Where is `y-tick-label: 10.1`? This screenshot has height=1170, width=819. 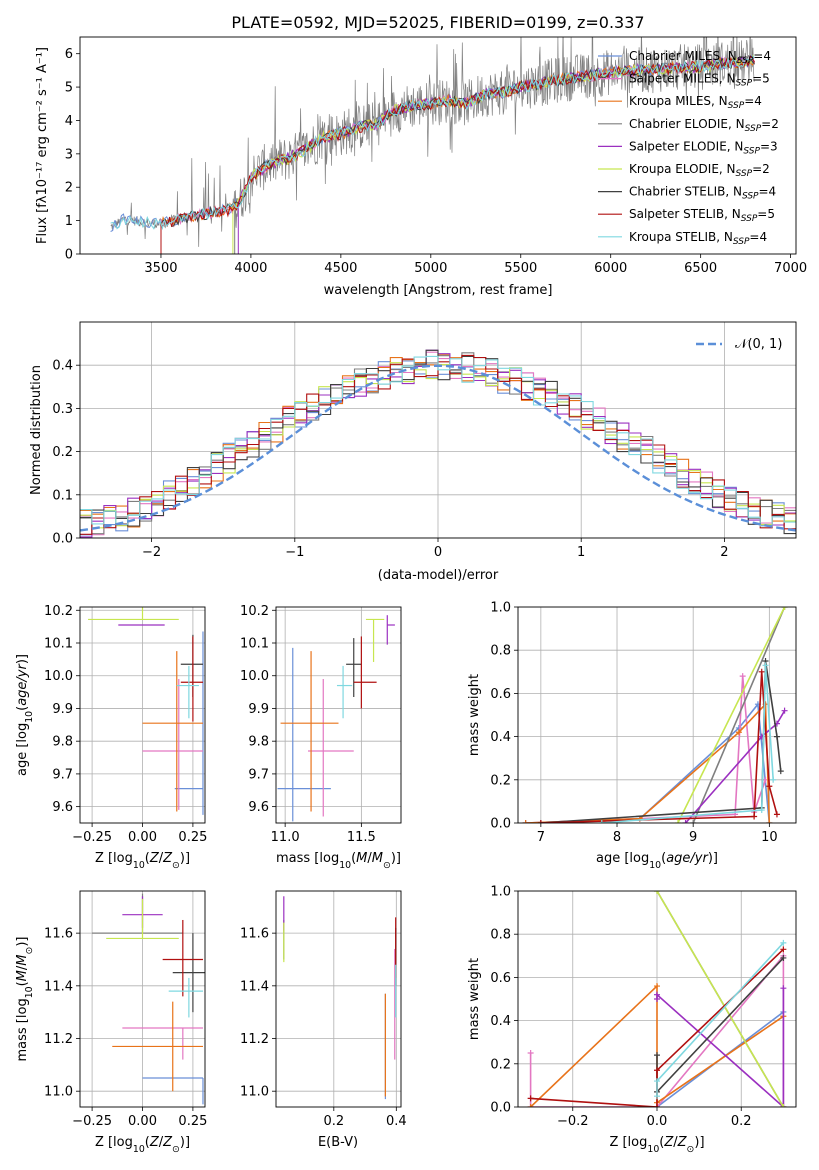
y-tick-label: 10.1 is located at coordinates (254, 644).